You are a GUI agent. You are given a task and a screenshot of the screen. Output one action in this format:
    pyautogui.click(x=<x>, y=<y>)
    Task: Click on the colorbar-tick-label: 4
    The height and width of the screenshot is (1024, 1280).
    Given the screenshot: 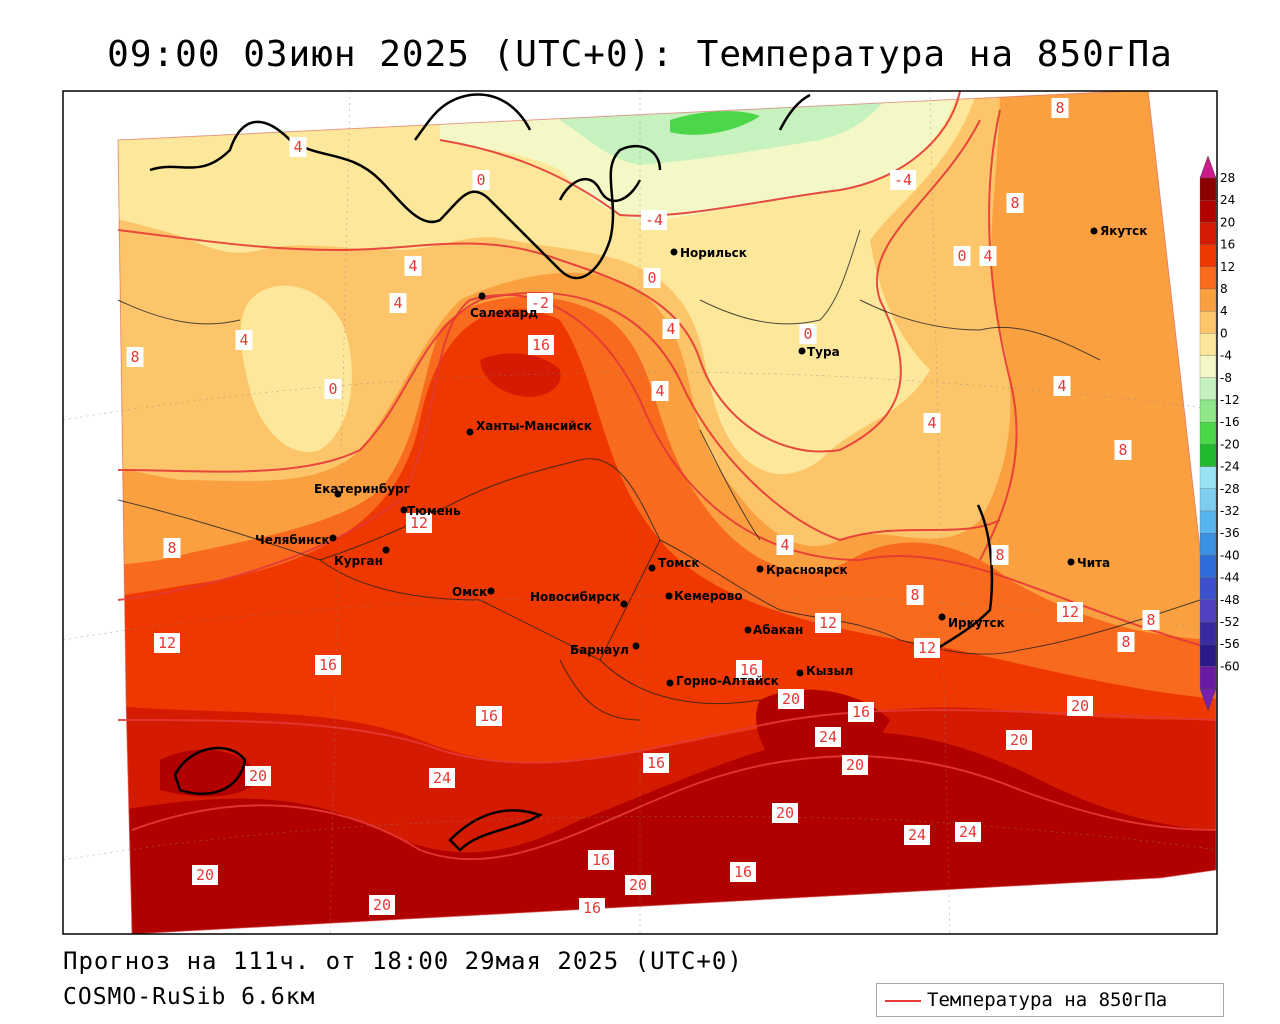 What is the action you would take?
    pyautogui.click(x=1224, y=311)
    